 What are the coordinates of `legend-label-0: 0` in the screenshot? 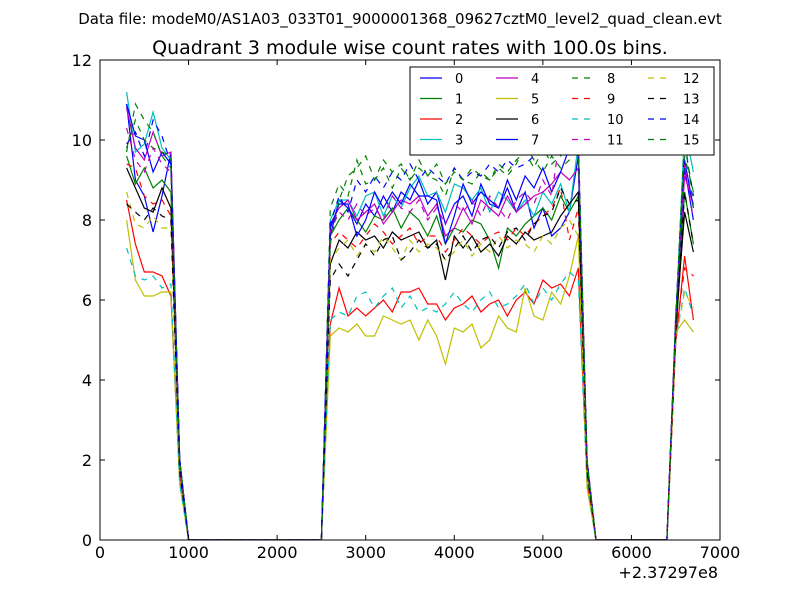 It's located at (459, 79).